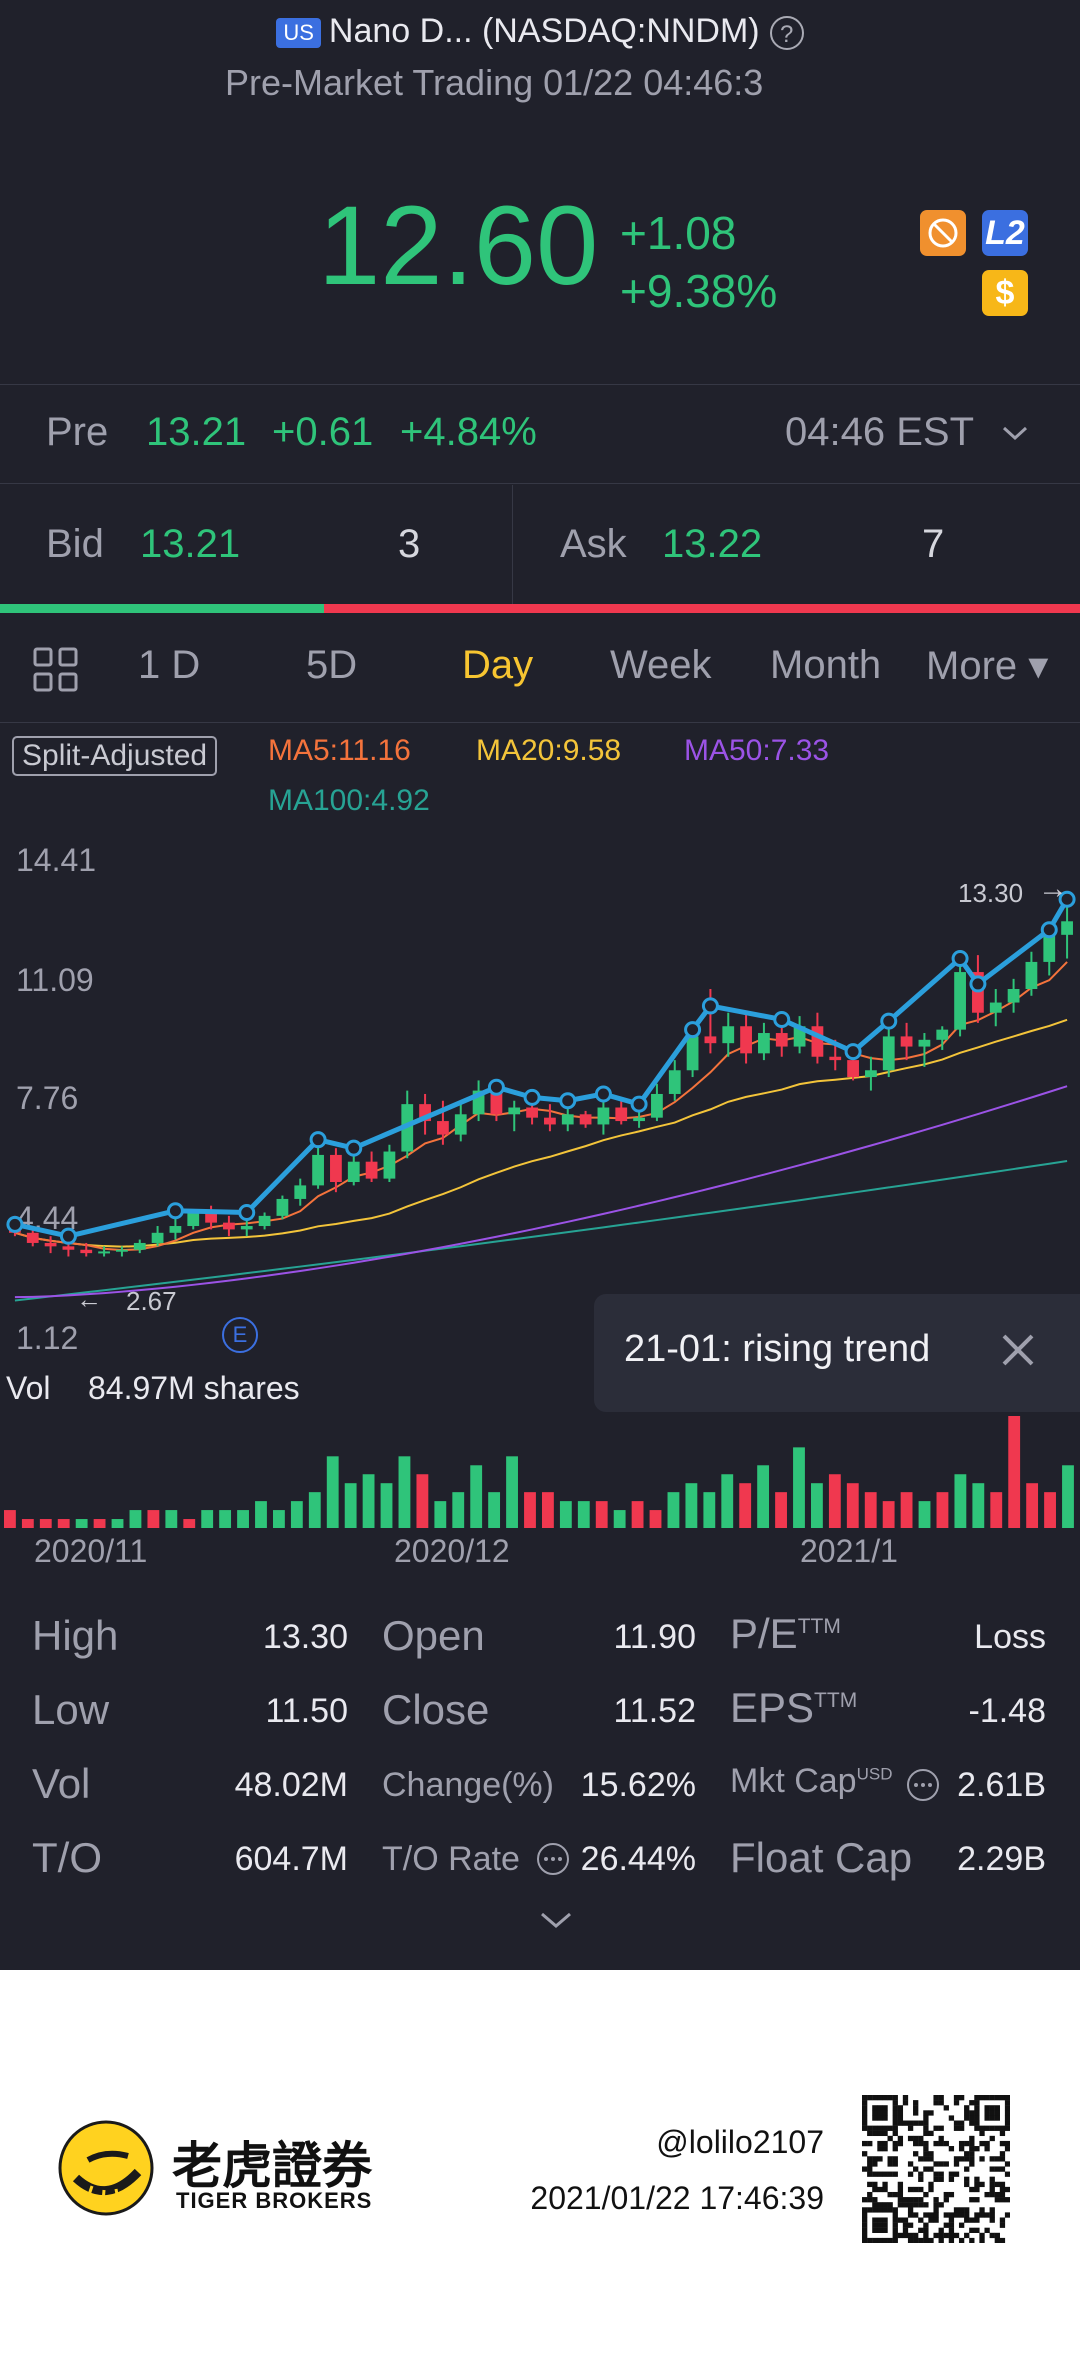 The height and width of the screenshot is (2370, 1080). Describe the element at coordinates (540, 31) in the screenshot. I see `header-title-row: US Nano D... (NASDAQ:NNDM)?` at that location.